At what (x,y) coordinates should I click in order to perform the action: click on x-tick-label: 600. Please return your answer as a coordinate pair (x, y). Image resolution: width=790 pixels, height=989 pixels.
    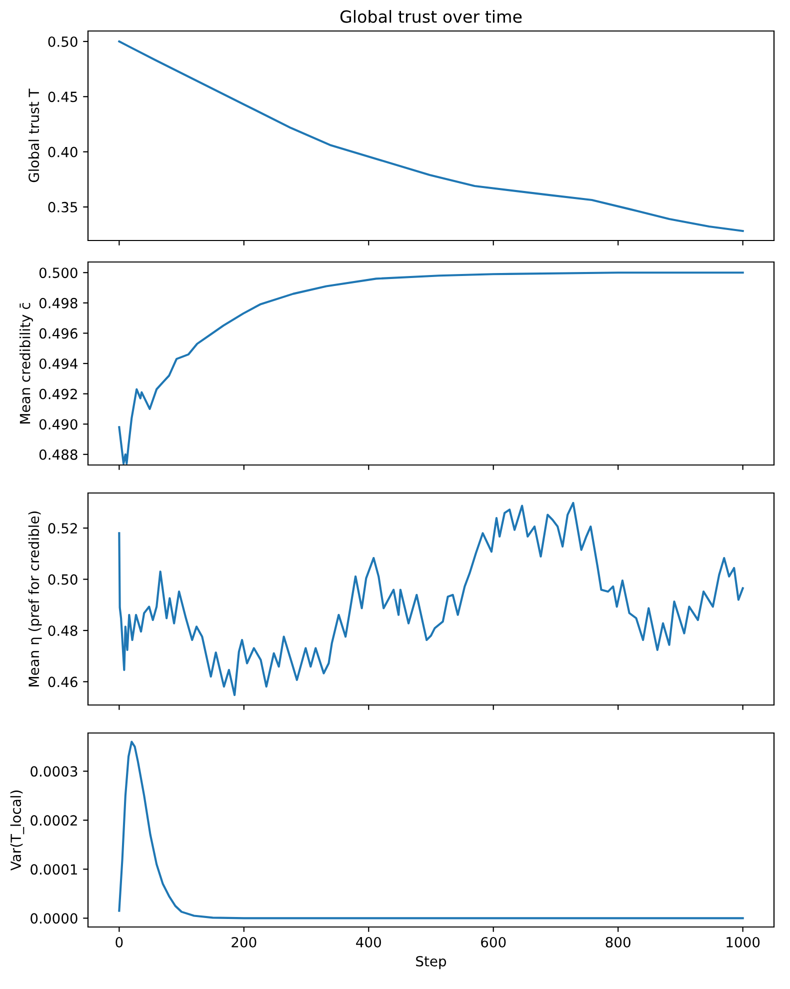
    Looking at the image, I should click on (493, 942).